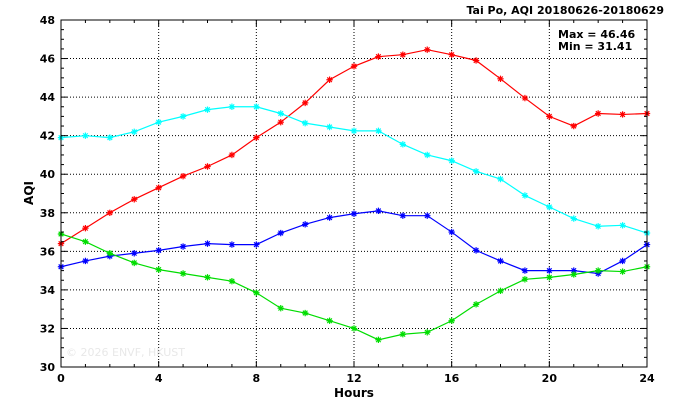 This screenshot has width=674, height=414. Describe the element at coordinates (61, 378) in the screenshot. I see `x-tick-label: 0` at that location.